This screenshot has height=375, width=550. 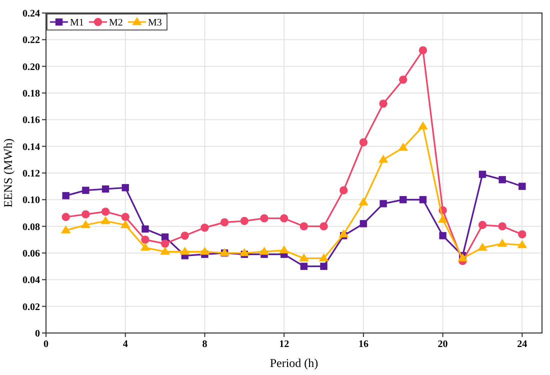 I want to click on y-tick-label: 0.20, so click(x=31, y=67).